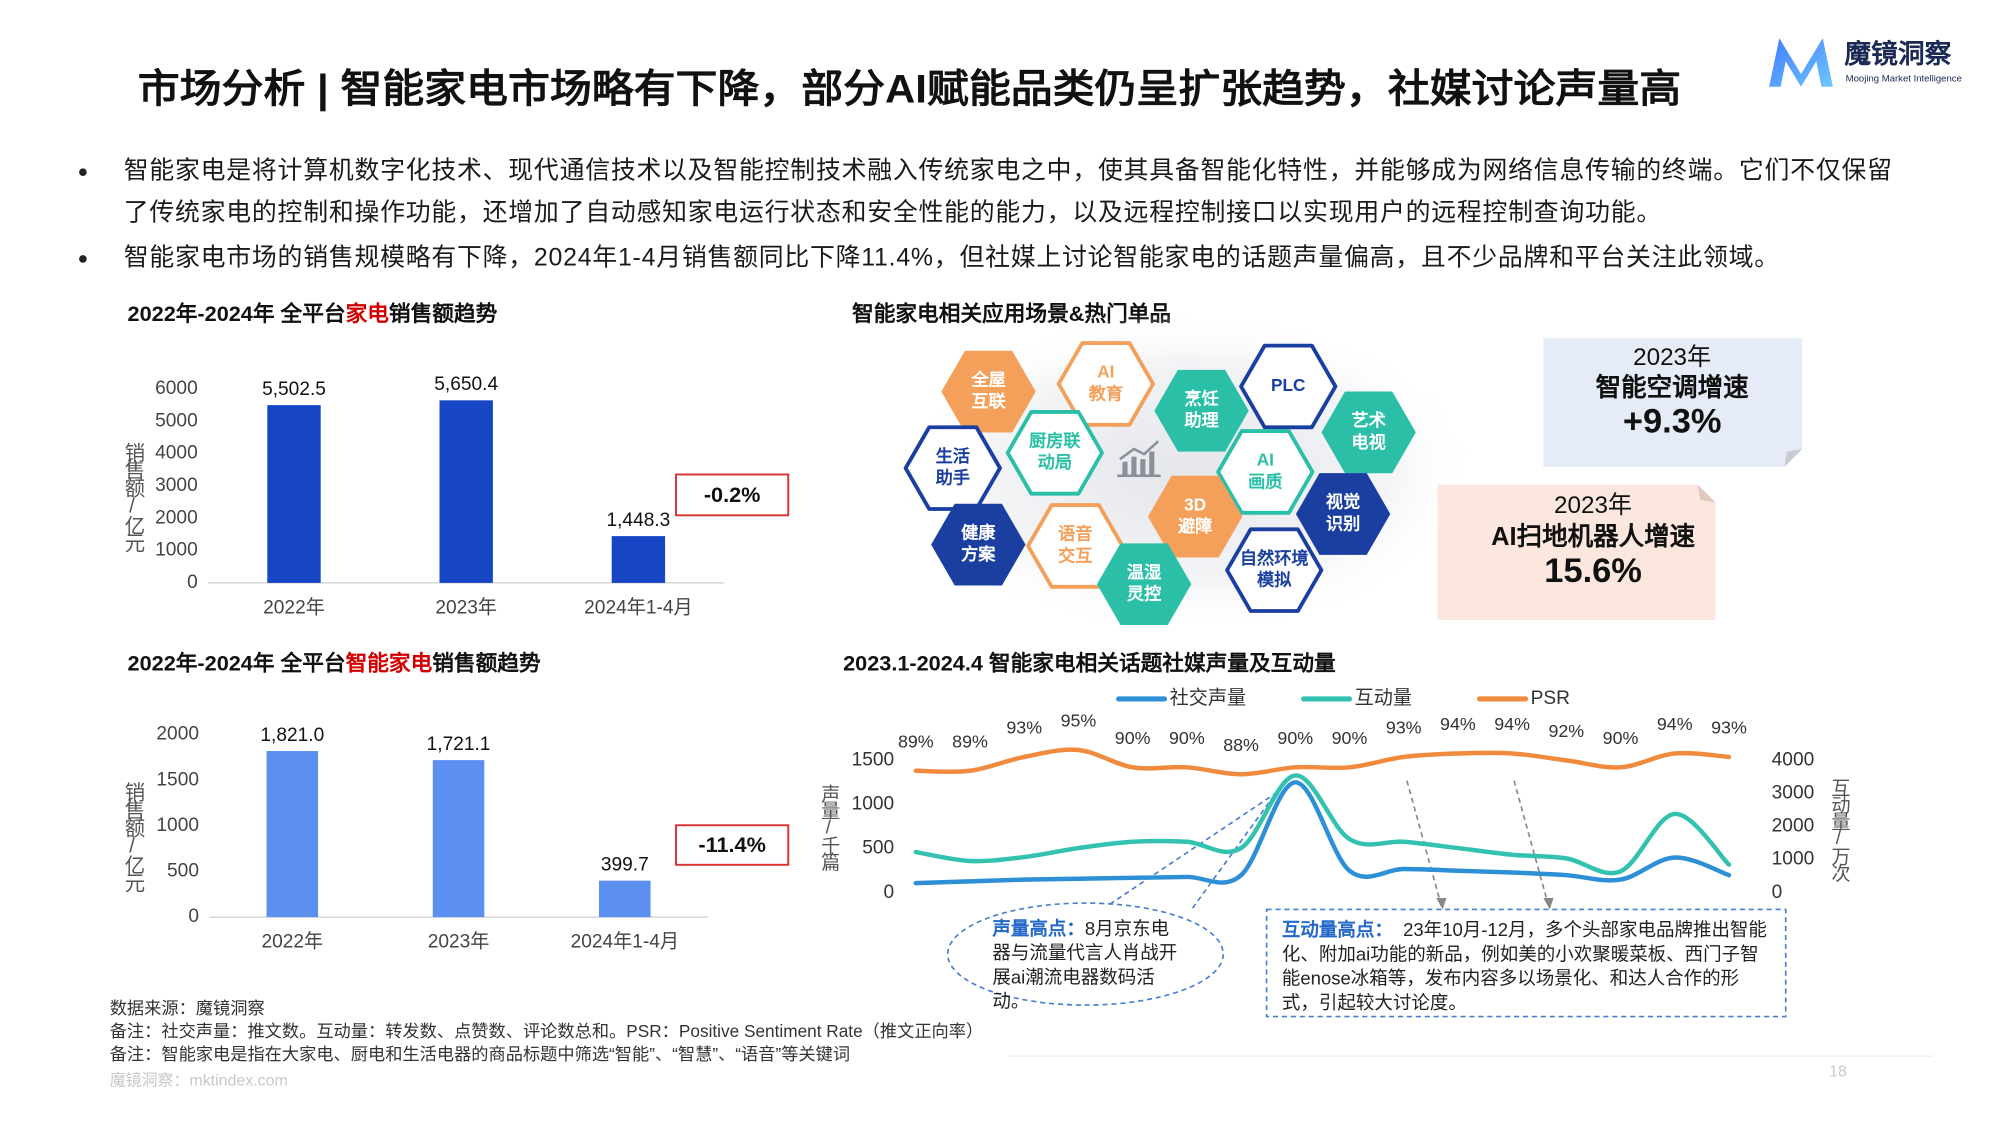 The height and width of the screenshot is (1125, 2000). What do you see at coordinates (1195, 526) in the screenshot?
I see `scene-label: 避障` at bounding box center [1195, 526].